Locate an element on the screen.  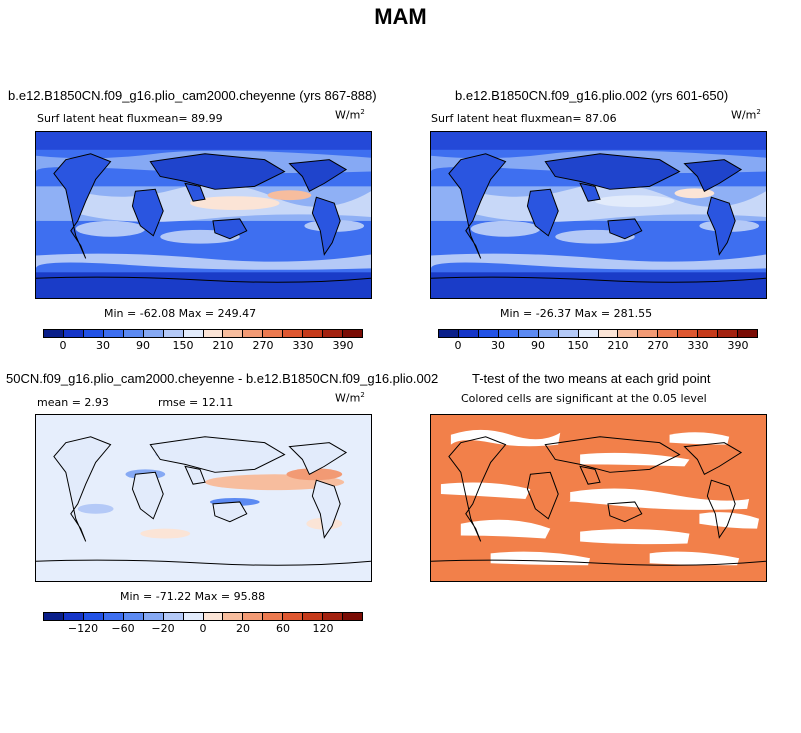
panel2-colorbar is located at coordinates (598, 333).